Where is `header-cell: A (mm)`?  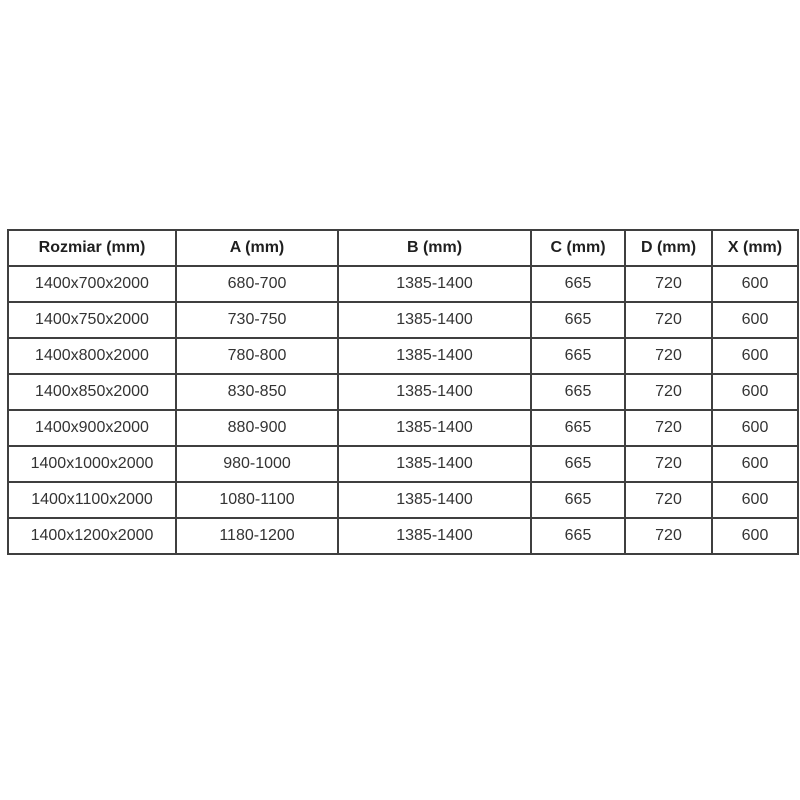 header-cell: A (mm) is located at coordinates (257, 248).